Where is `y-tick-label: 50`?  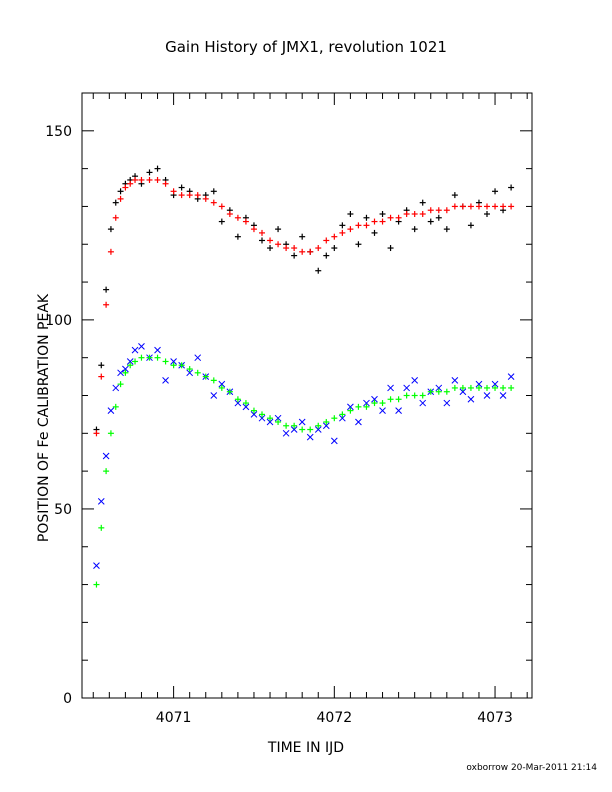
y-tick-label: 50 is located at coordinates (63, 510).